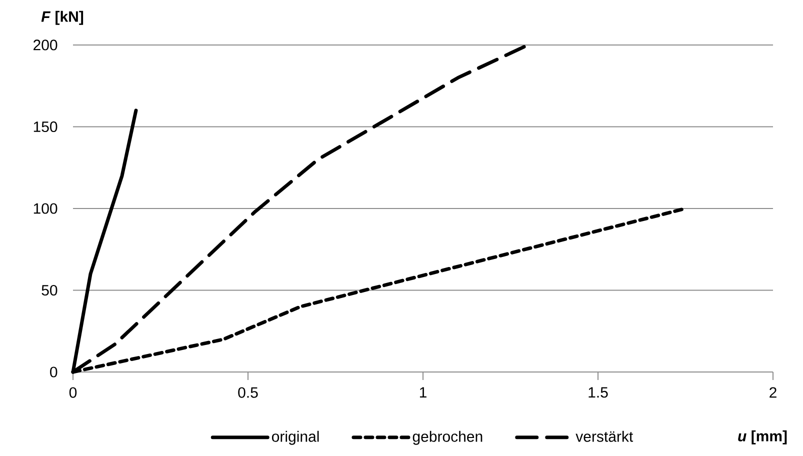  I want to click on y-tick-label: 150, so click(46, 126).